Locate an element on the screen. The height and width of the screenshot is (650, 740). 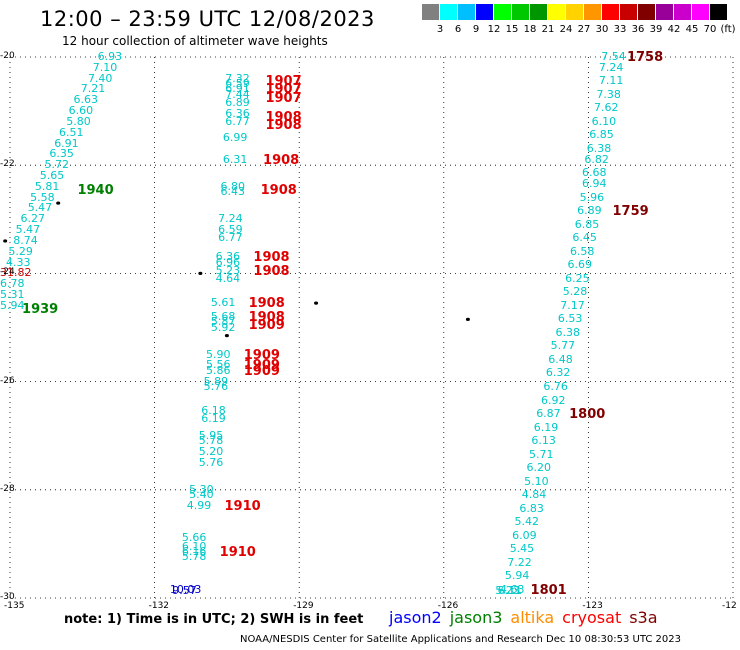
swh-value-label: 5.90 is located at coordinates (218, 354).